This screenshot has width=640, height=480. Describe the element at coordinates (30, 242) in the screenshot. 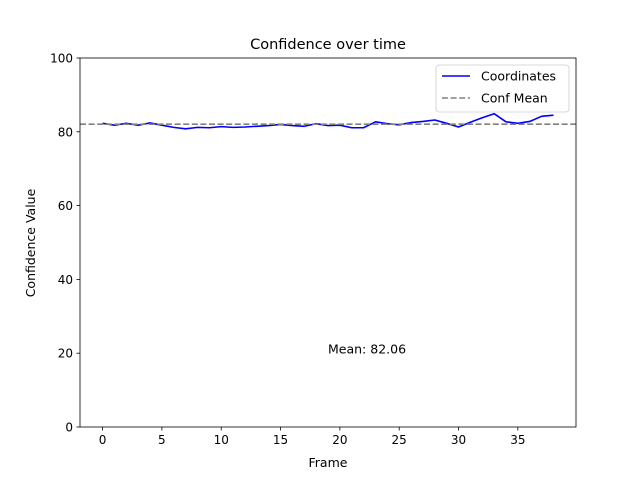

I see `y-axis-label: Confidence Value` at that location.